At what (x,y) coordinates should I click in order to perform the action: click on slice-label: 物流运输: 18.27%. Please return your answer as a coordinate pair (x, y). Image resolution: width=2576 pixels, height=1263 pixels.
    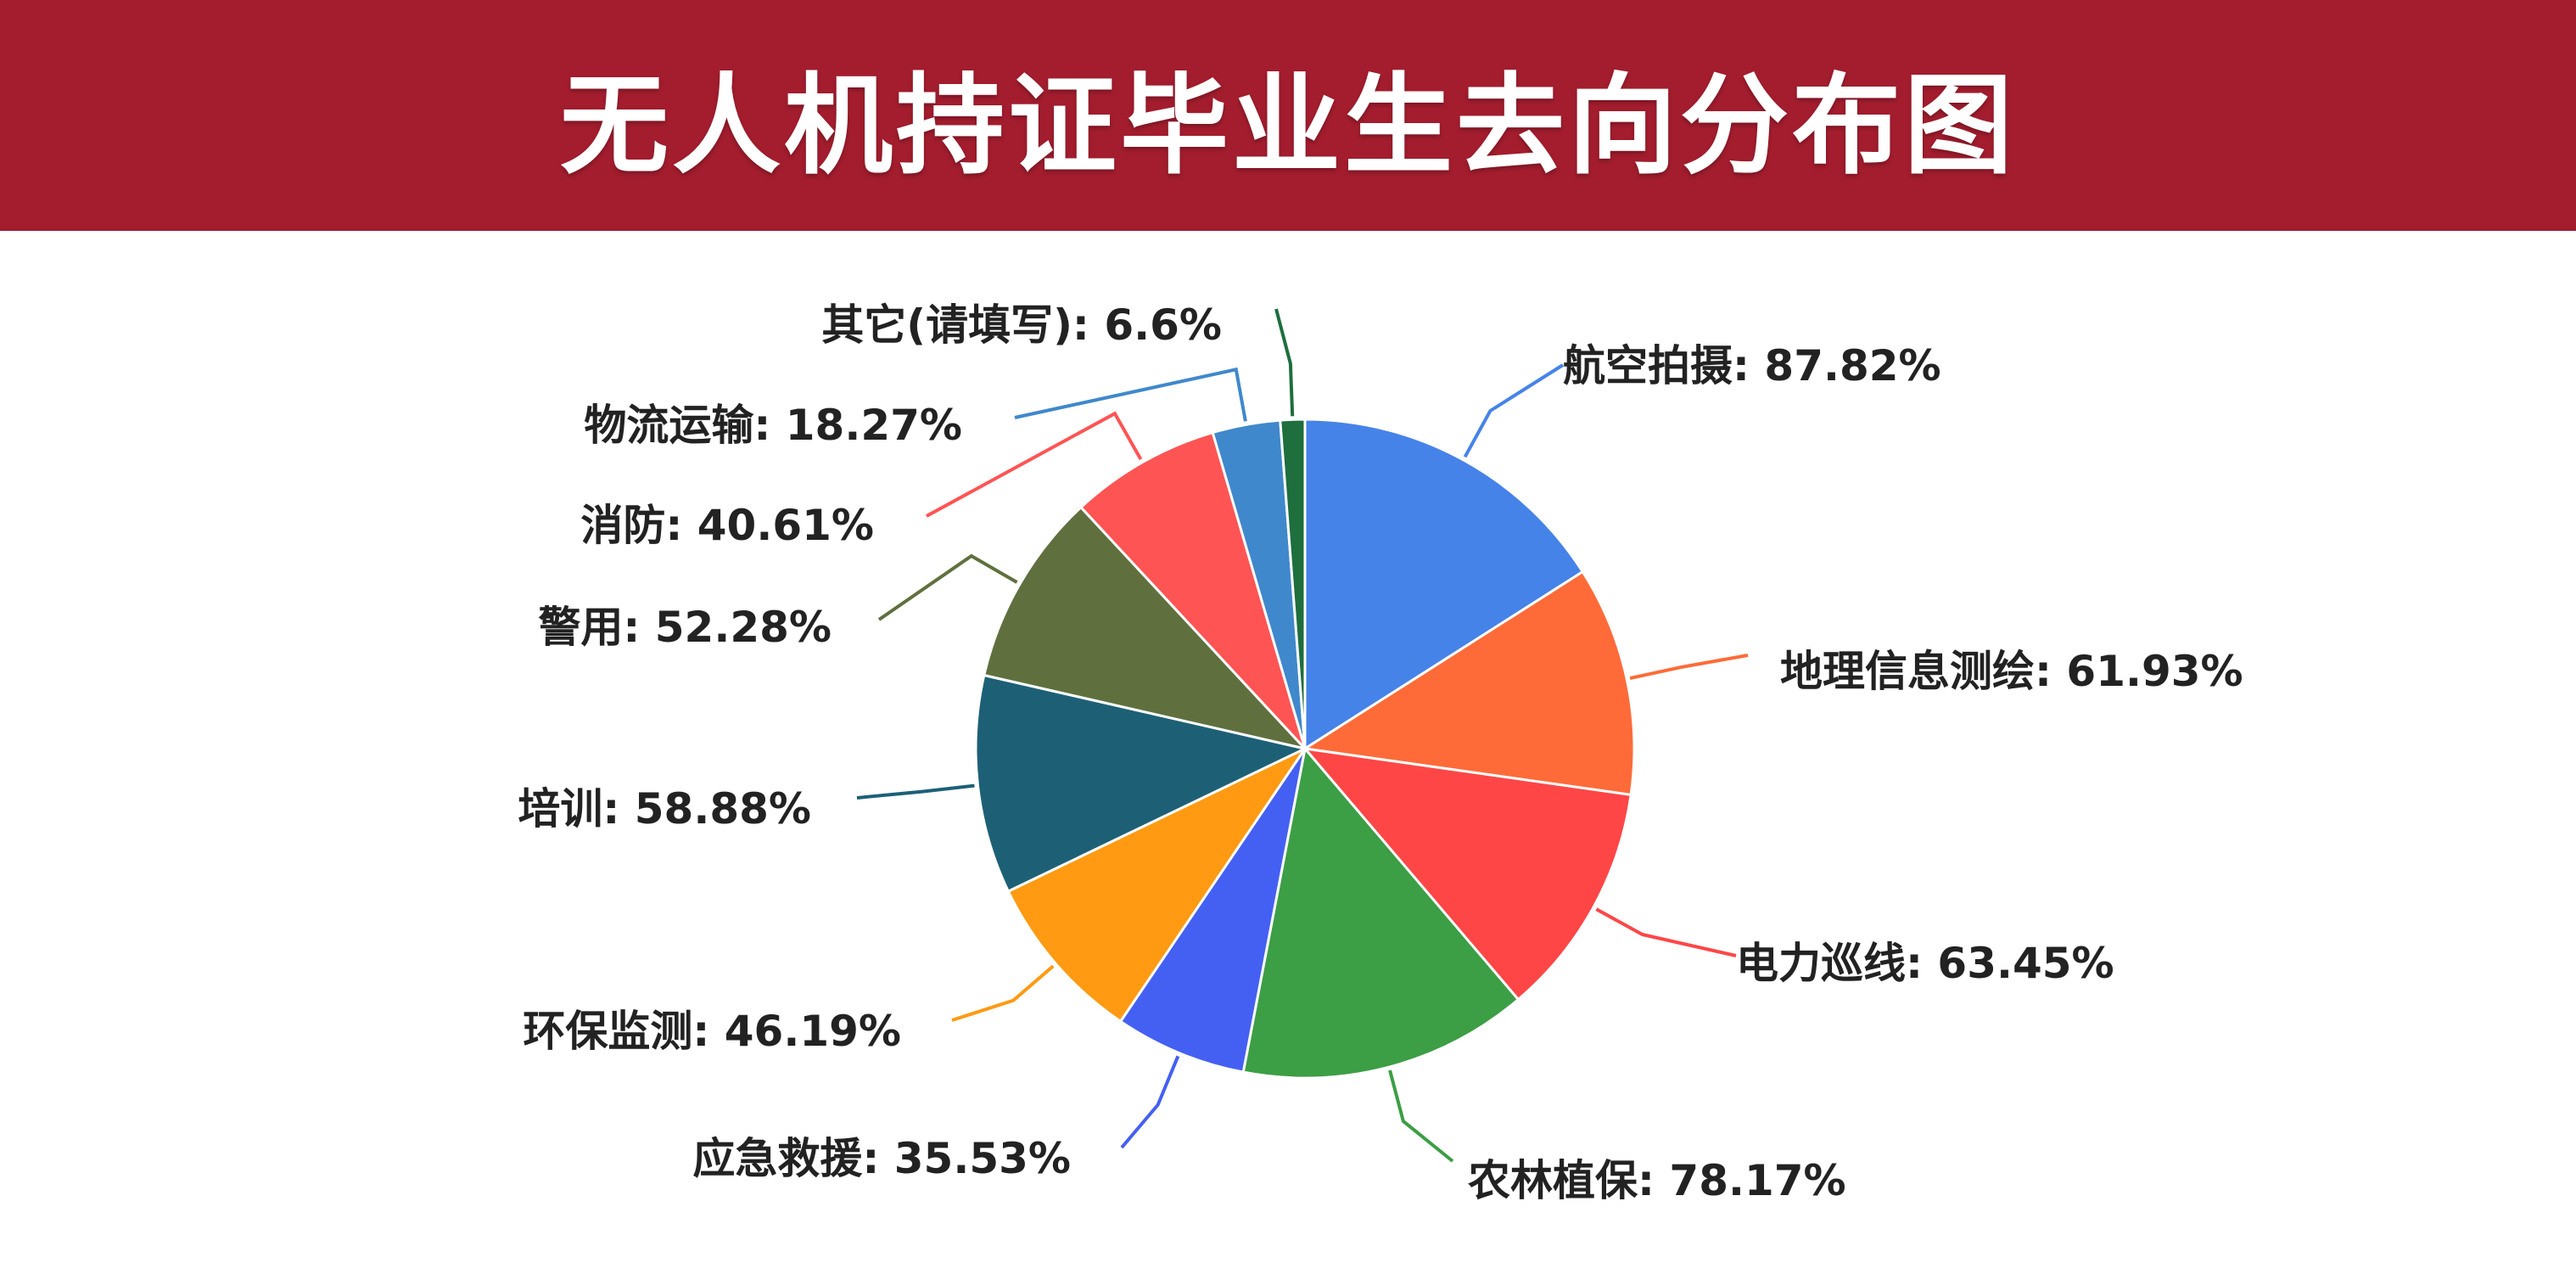
    Looking at the image, I should click on (773, 425).